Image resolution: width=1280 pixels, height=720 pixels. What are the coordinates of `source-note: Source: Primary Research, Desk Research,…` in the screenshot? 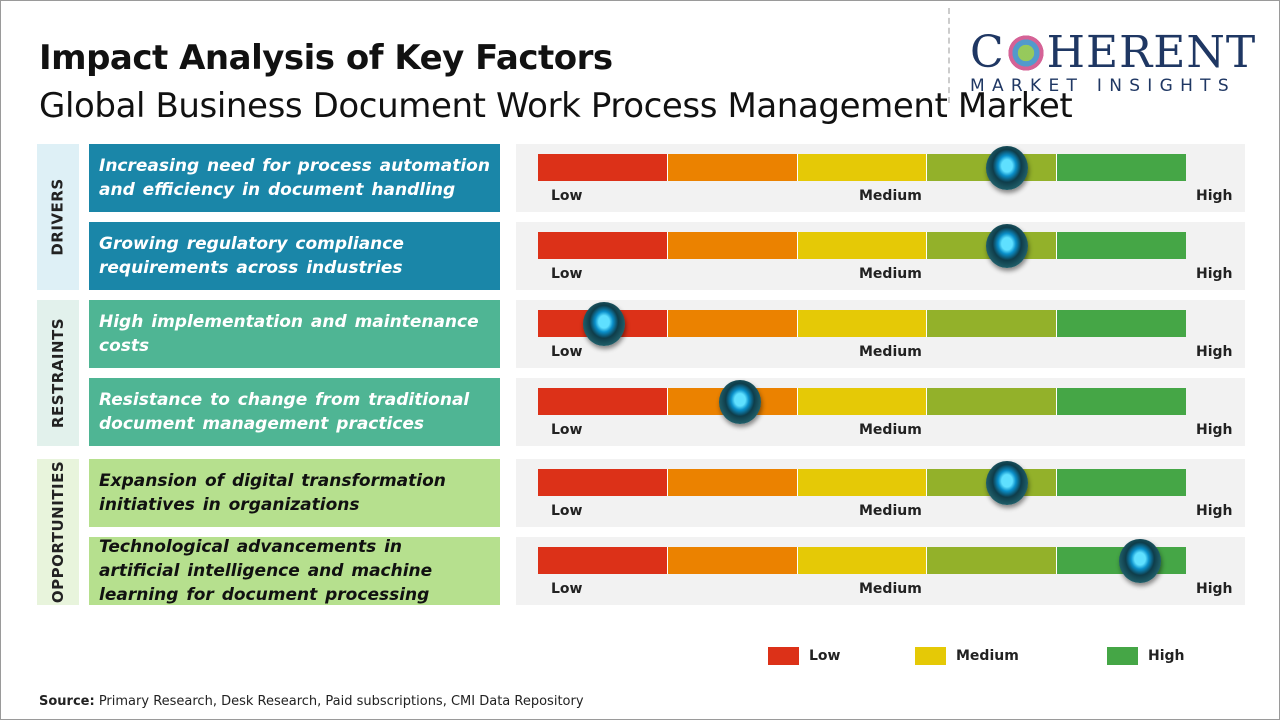 It's located at (311, 701).